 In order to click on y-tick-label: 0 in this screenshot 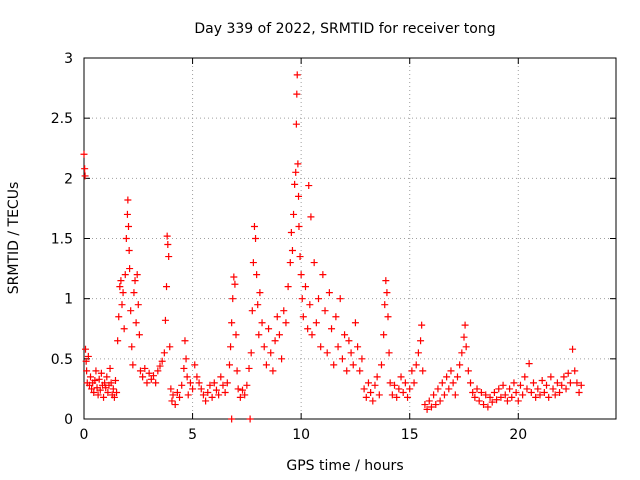, I will do `click(68, 420)`.